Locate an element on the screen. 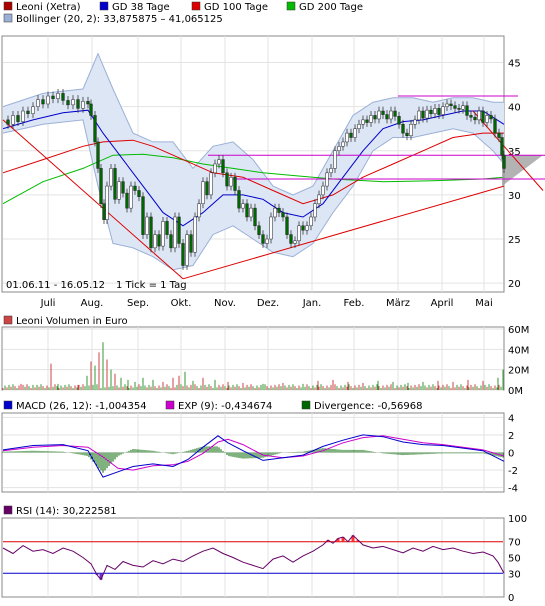  legend-label: Bollinger (20, 2): 33,875875 – 41,065125 is located at coordinates (119, 19).